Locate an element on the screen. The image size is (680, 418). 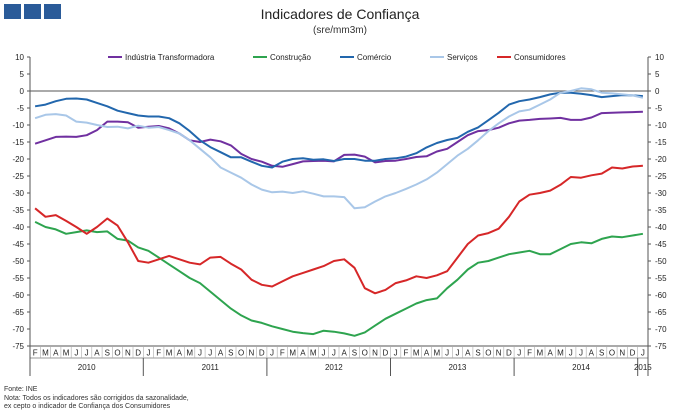
y-tick-label-left: -45 is located at coordinates (18, 244).